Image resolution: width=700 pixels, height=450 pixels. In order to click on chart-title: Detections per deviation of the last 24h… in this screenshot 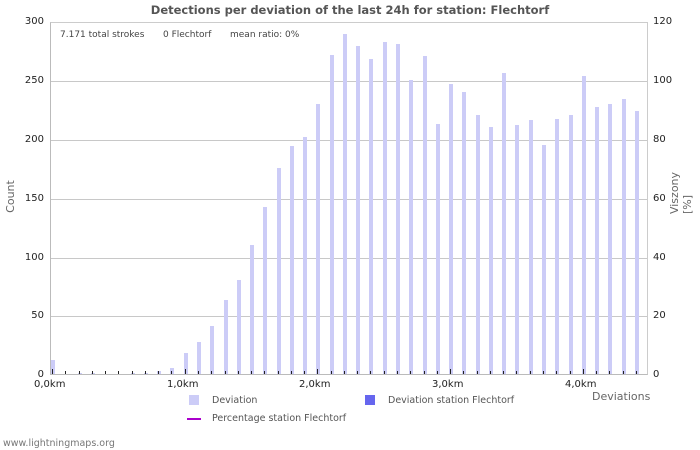, I will do `click(350, 10)`.